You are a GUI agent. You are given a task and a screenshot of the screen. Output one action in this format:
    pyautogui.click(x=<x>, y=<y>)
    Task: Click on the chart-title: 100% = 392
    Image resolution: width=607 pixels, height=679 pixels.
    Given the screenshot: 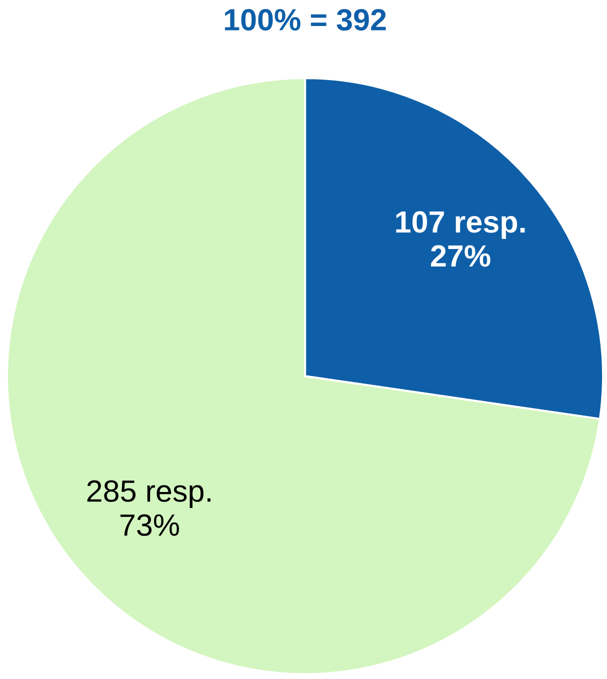 What is the action you would take?
    pyautogui.click(x=305, y=19)
    